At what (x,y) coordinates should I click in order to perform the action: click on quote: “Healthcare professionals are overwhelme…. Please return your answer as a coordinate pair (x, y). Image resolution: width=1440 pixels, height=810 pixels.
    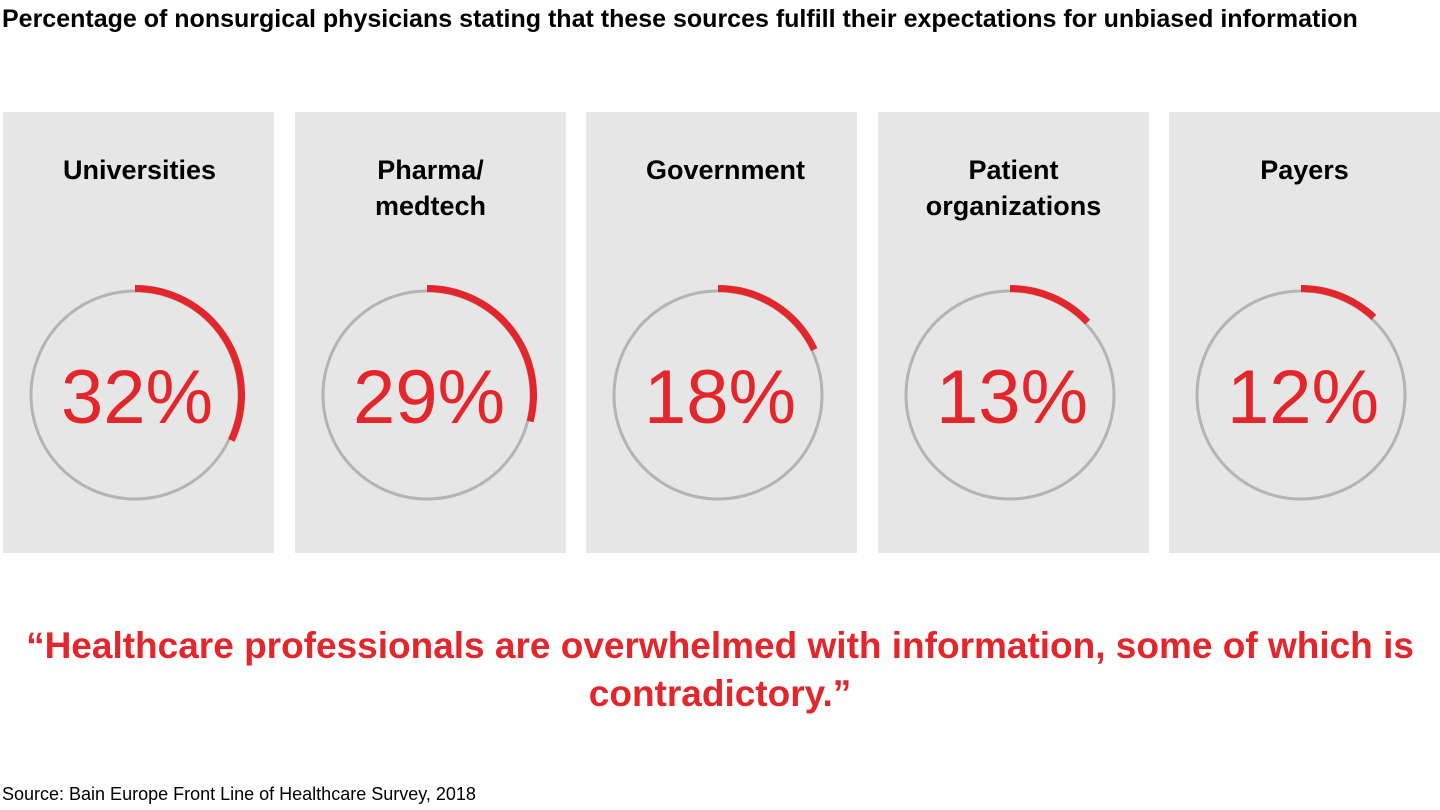
    Looking at the image, I should click on (720, 669).